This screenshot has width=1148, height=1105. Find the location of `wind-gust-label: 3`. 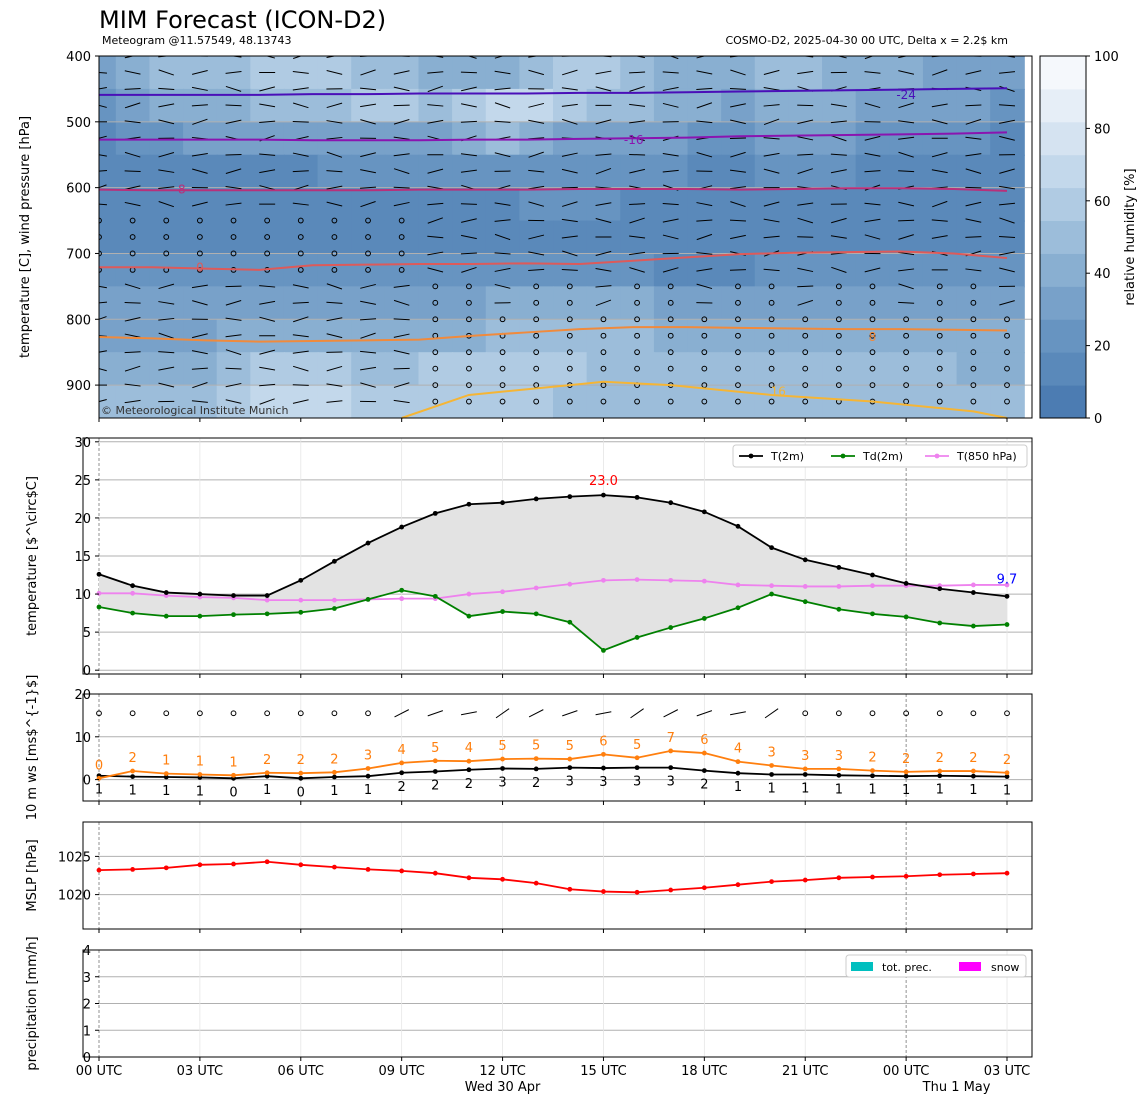

wind-gust-label: 3 is located at coordinates (502, 782).